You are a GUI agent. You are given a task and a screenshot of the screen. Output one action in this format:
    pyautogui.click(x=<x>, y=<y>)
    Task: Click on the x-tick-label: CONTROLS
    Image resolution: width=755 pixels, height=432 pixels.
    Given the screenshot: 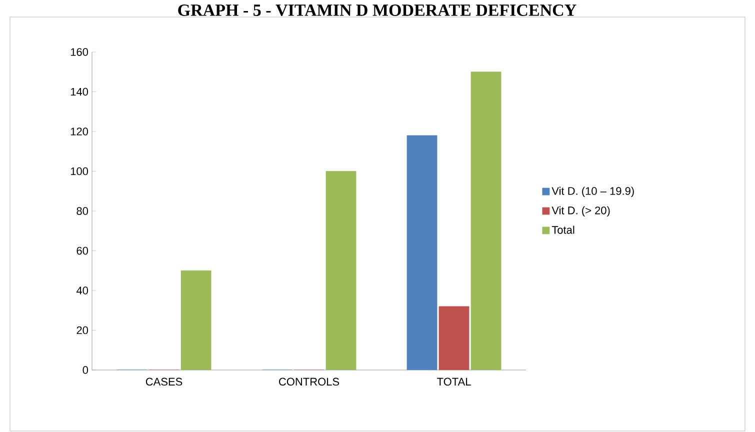 What is the action you would take?
    pyautogui.click(x=309, y=382)
    